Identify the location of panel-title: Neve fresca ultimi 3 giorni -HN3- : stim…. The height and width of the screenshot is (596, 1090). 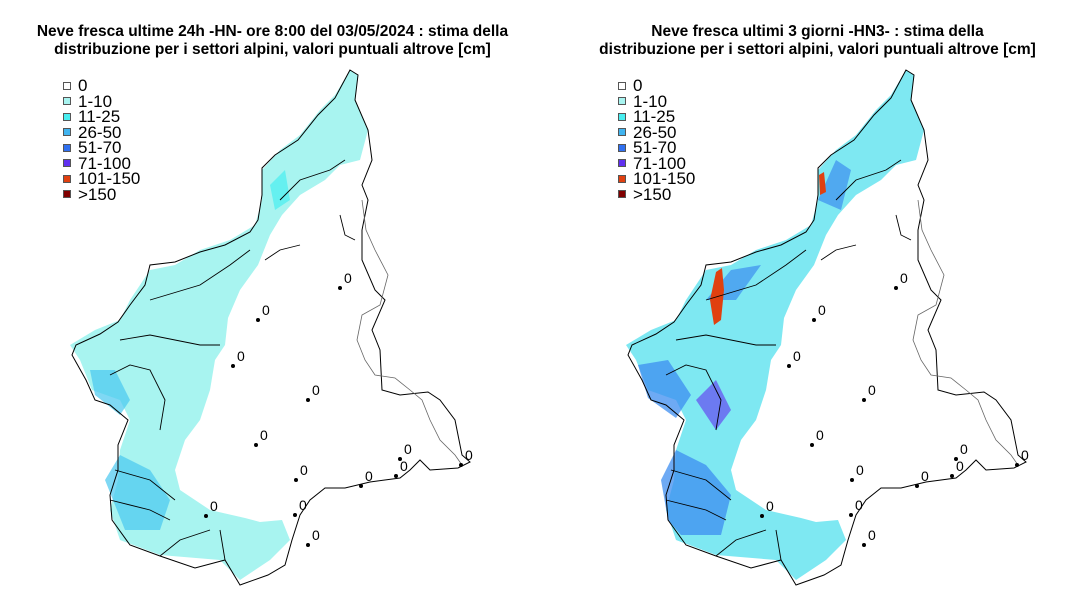
(817, 41).